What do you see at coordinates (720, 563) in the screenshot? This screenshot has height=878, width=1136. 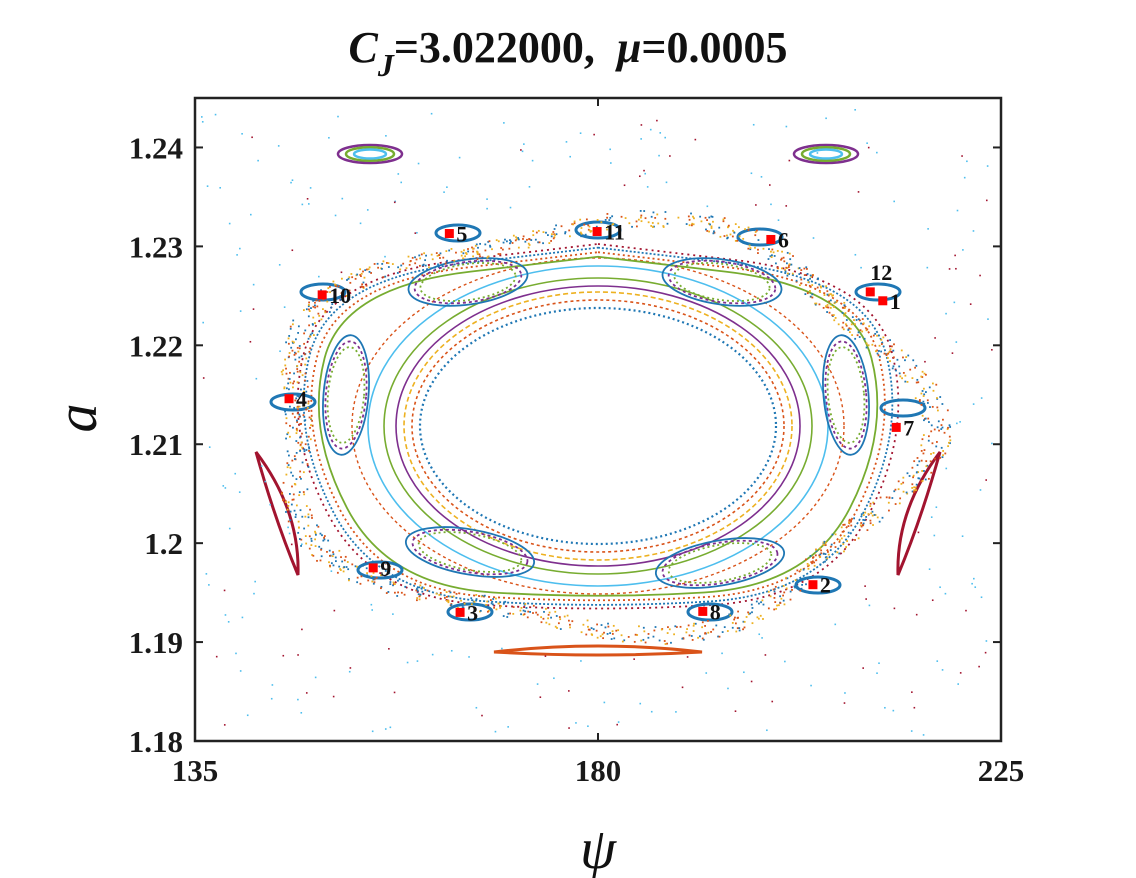 I see `resonance-island` at bounding box center [720, 563].